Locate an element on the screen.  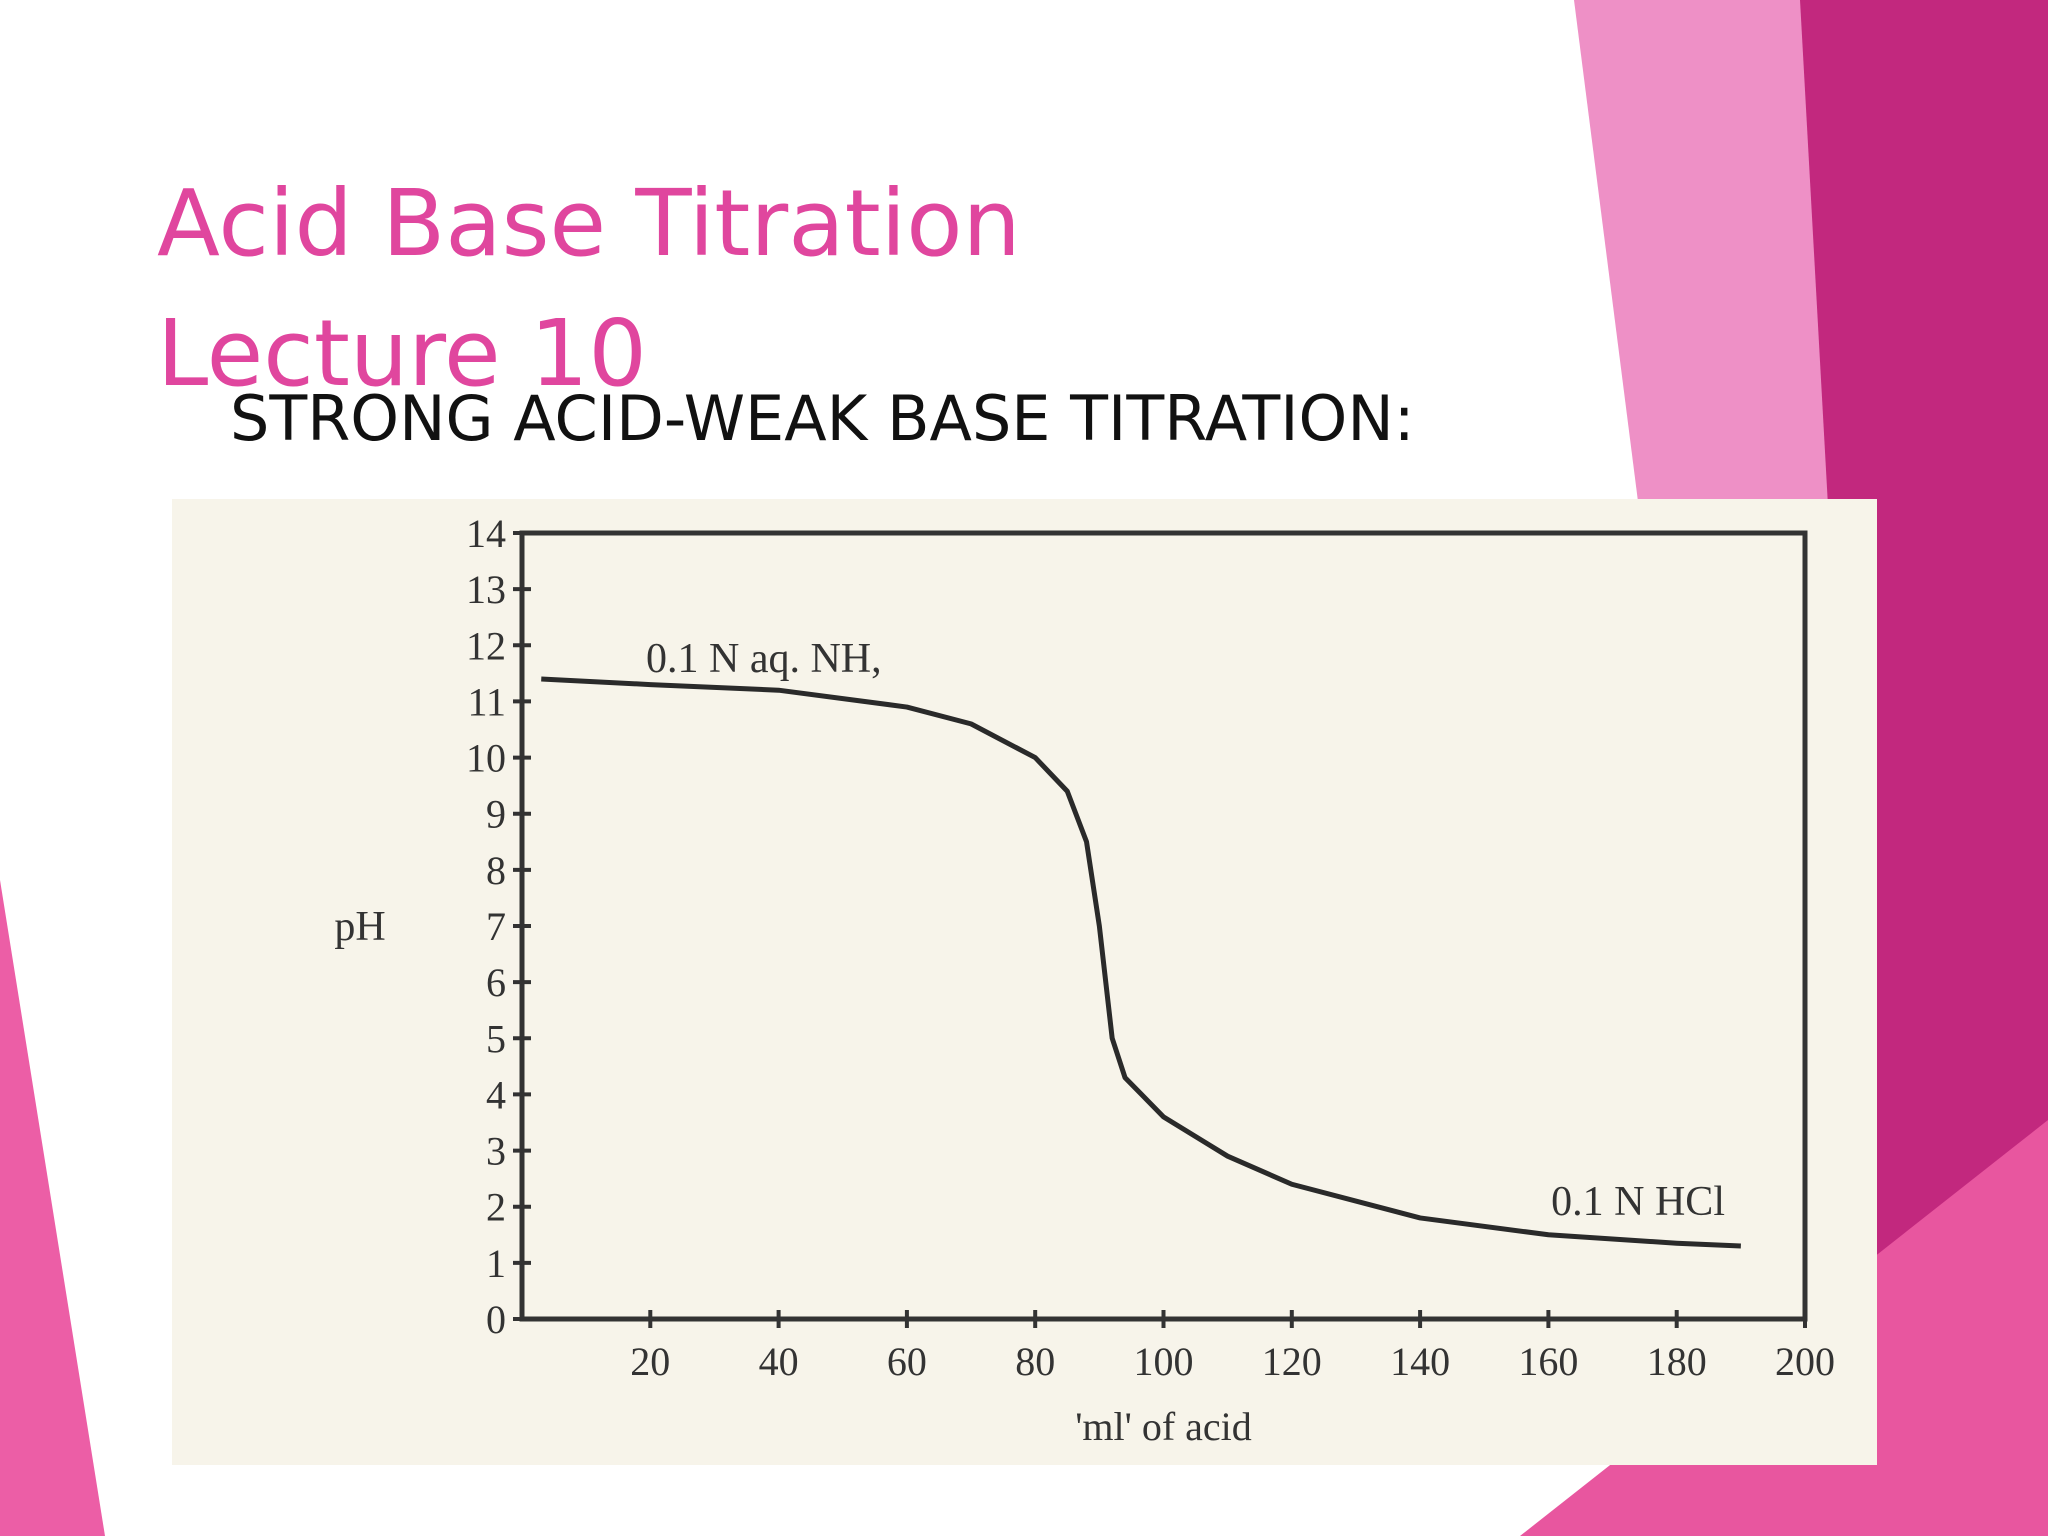
x-tick-label: 20 is located at coordinates (650, 1361).